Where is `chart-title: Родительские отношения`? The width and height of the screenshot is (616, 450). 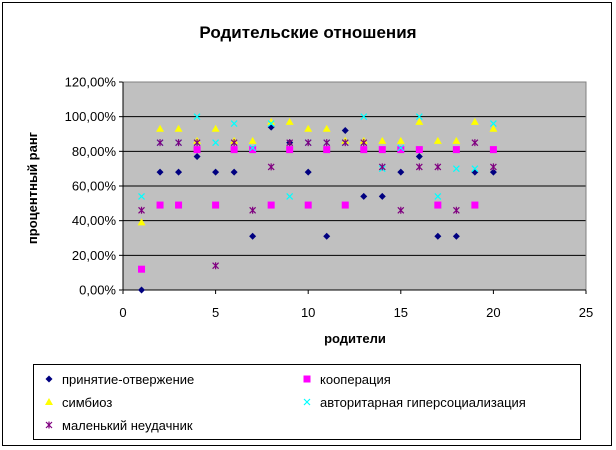 chart-title: Родительские отношения is located at coordinates (307, 32).